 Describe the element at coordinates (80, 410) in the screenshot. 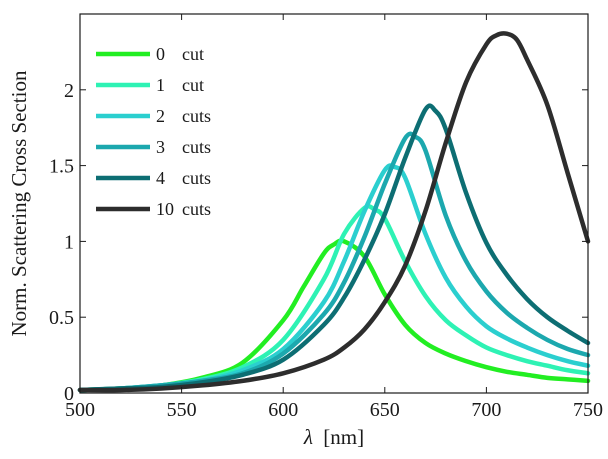

I see `x-tick-label-0: 500` at that location.